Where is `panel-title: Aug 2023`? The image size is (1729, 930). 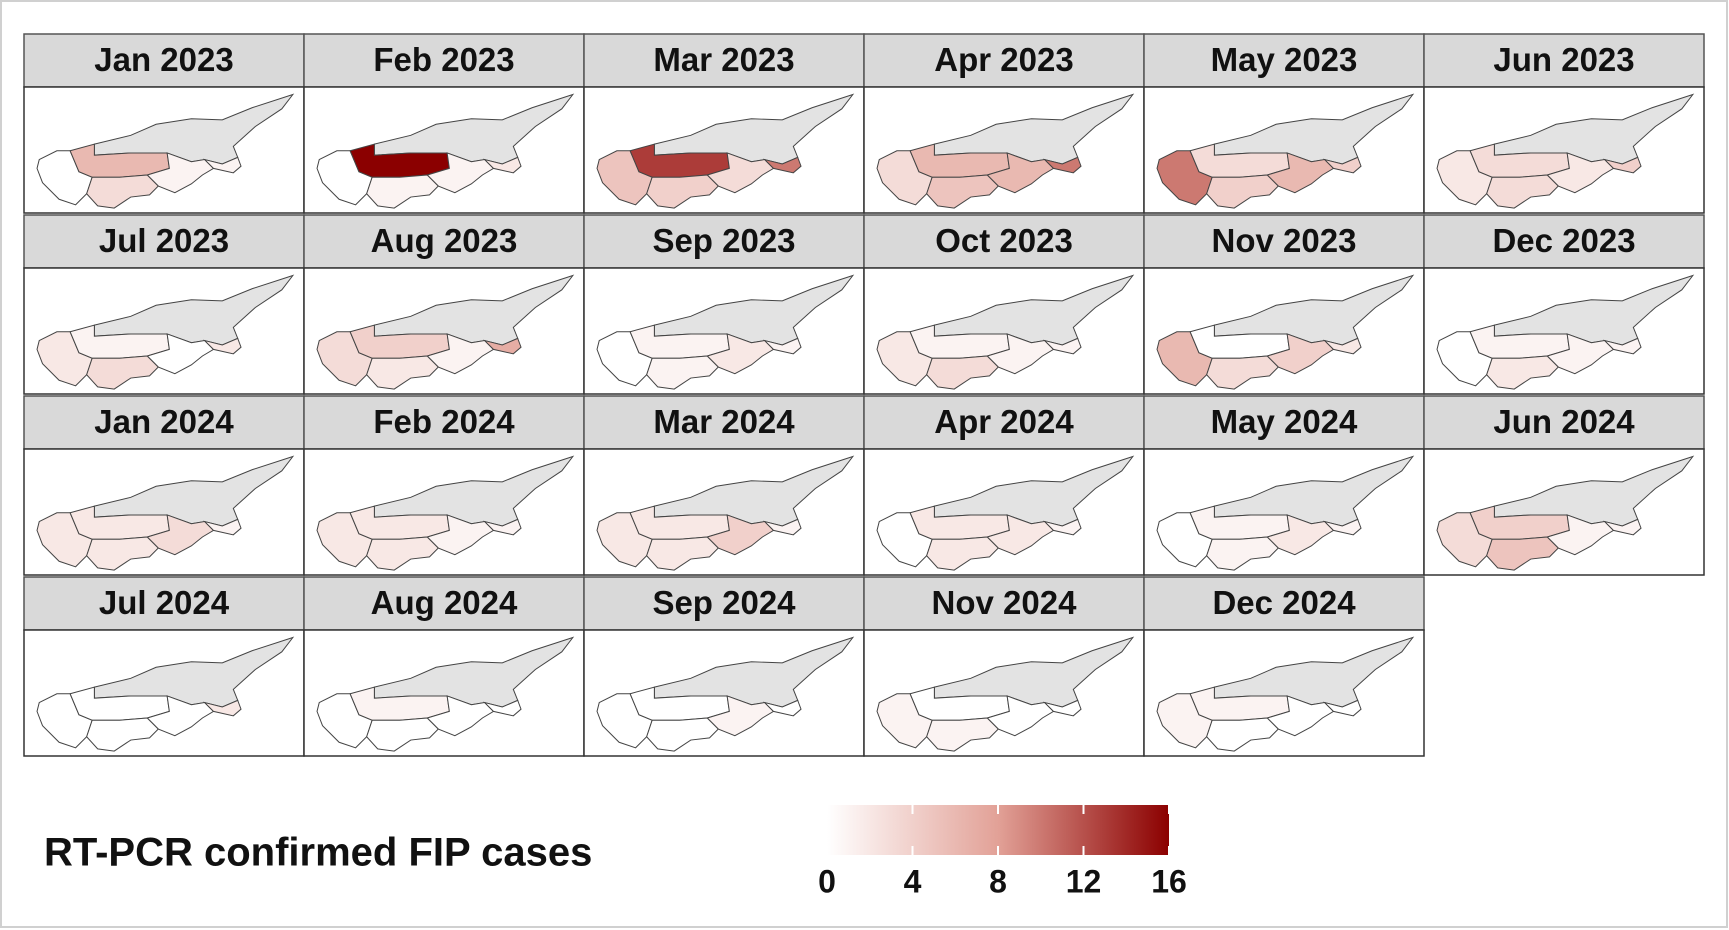 panel-title: Aug 2023 is located at coordinates (444, 240).